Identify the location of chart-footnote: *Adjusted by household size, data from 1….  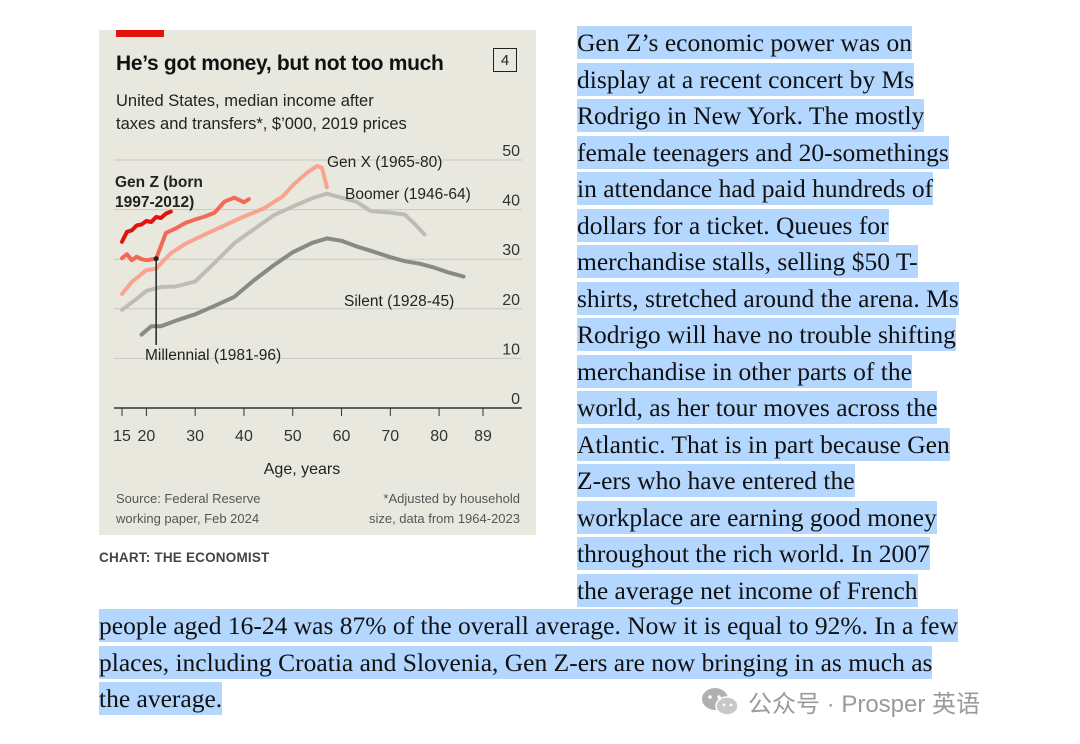
(444, 509).